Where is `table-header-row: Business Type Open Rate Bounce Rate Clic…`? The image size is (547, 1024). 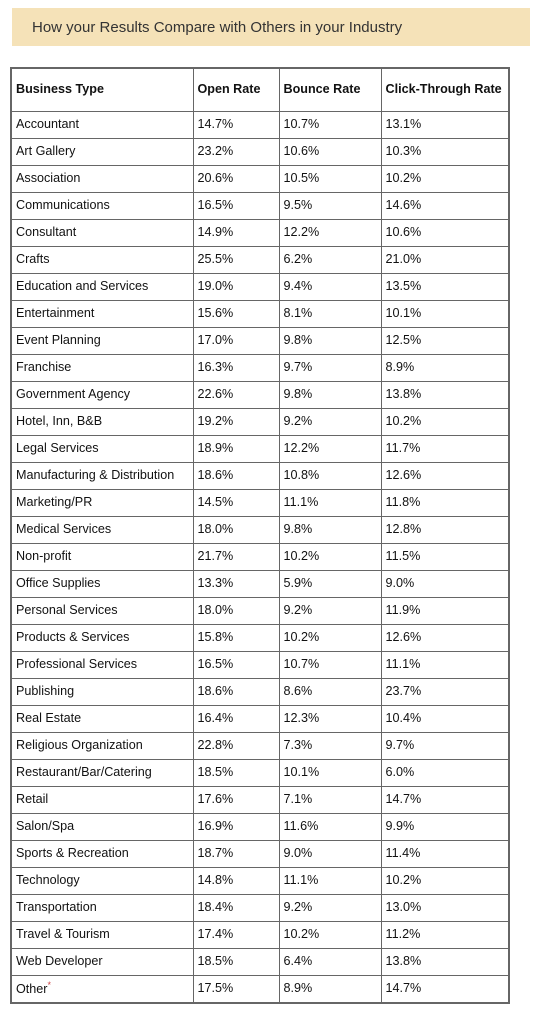 table-header-row: Business Type Open Rate Bounce Rate Clic… is located at coordinates (260, 89).